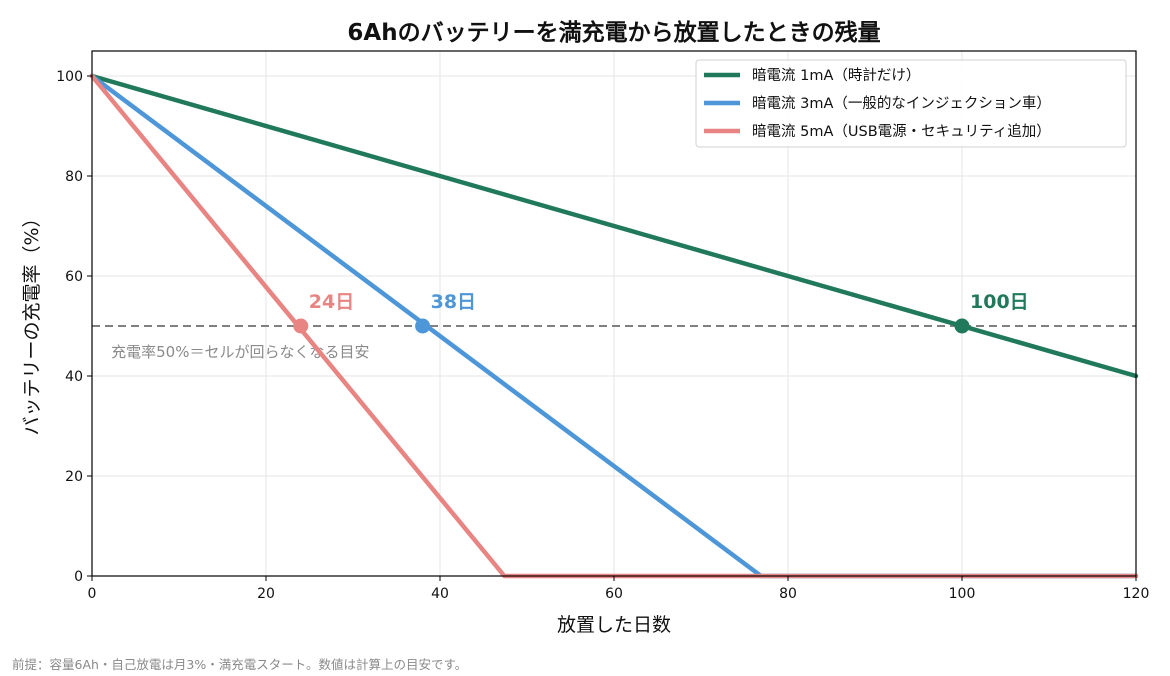  I want to click on marker-label: 24日, so click(331, 302).